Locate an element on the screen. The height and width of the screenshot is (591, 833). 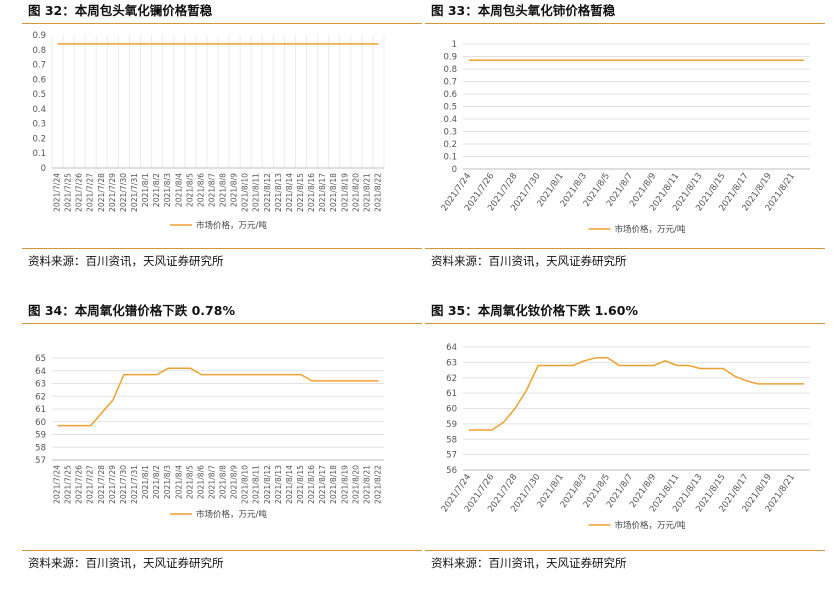
x-tick-label: 2021/8/10 is located at coordinates (245, 192).